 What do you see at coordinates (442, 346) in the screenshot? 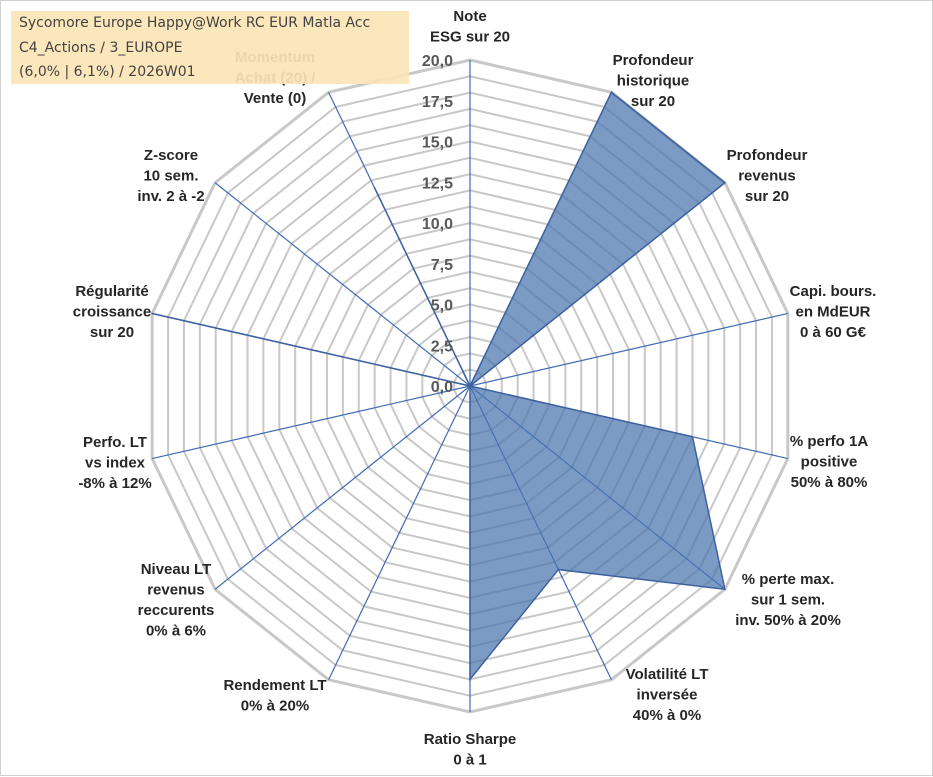
I see `tick-label: 2,5` at bounding box center [442, 346].